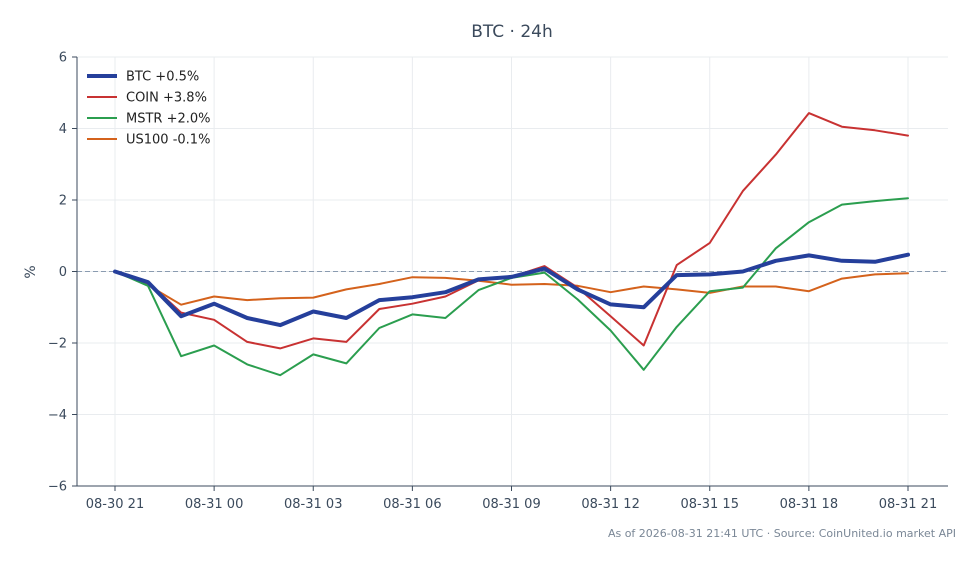  Describe the element at coordinates (313, 504) in the screenshot. I see `x-tick-label: 08-31 03` at that location.